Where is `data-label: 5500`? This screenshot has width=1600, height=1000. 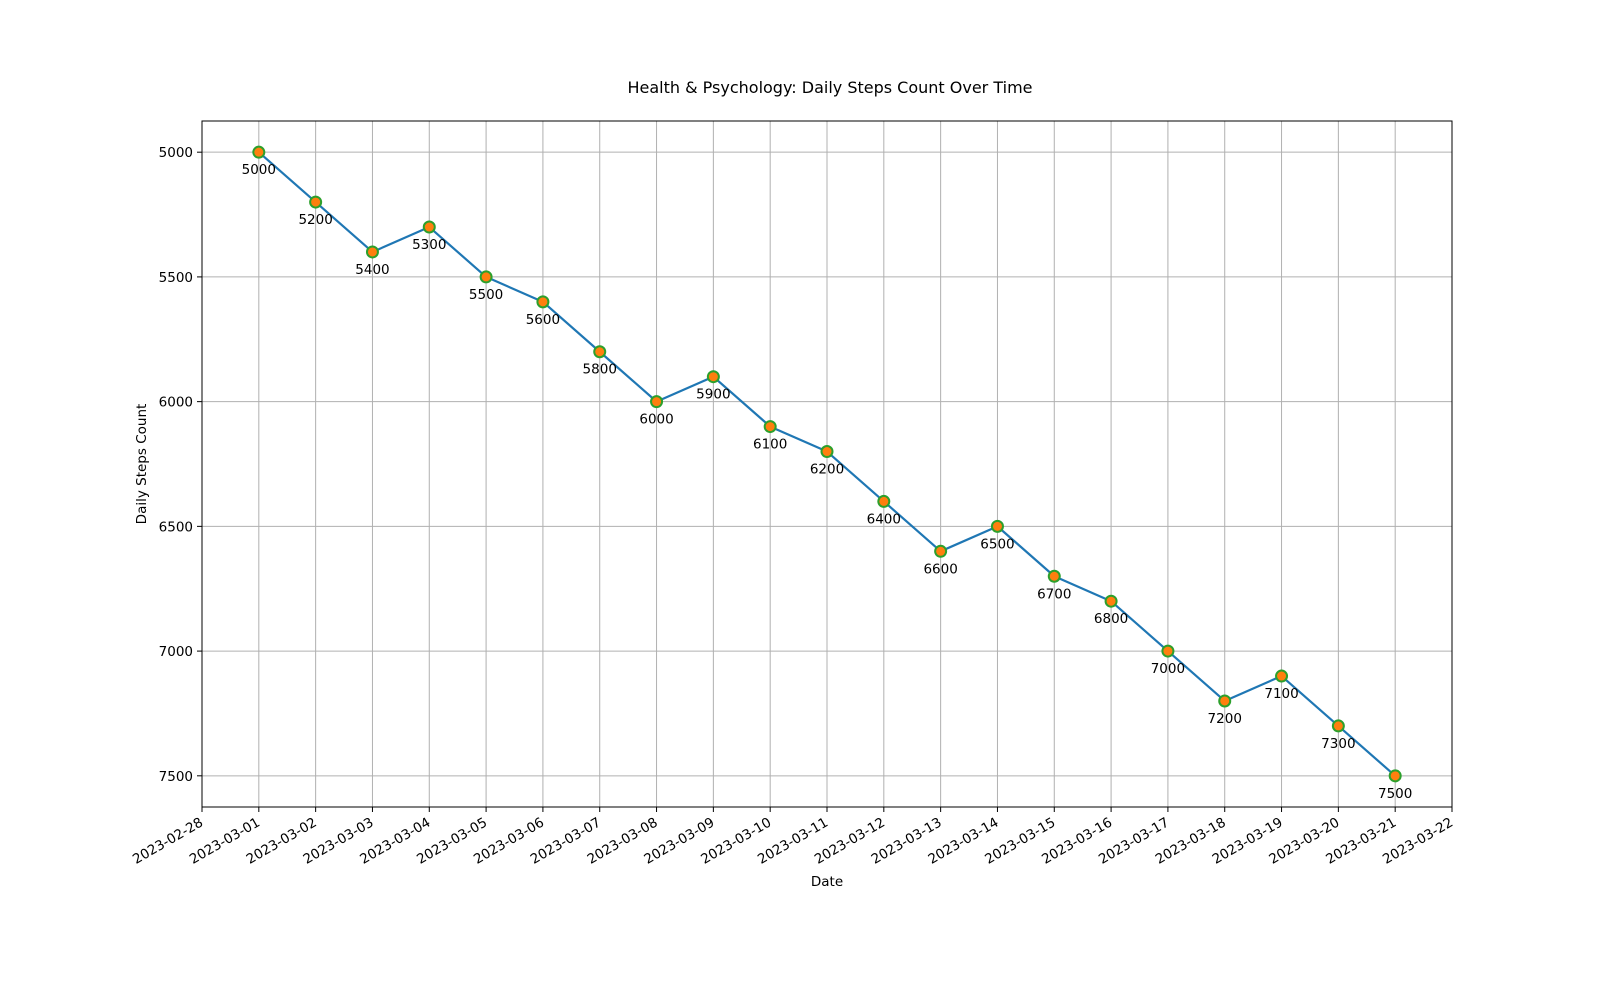
data-label: 5500 is located at coordinates (486, 295).